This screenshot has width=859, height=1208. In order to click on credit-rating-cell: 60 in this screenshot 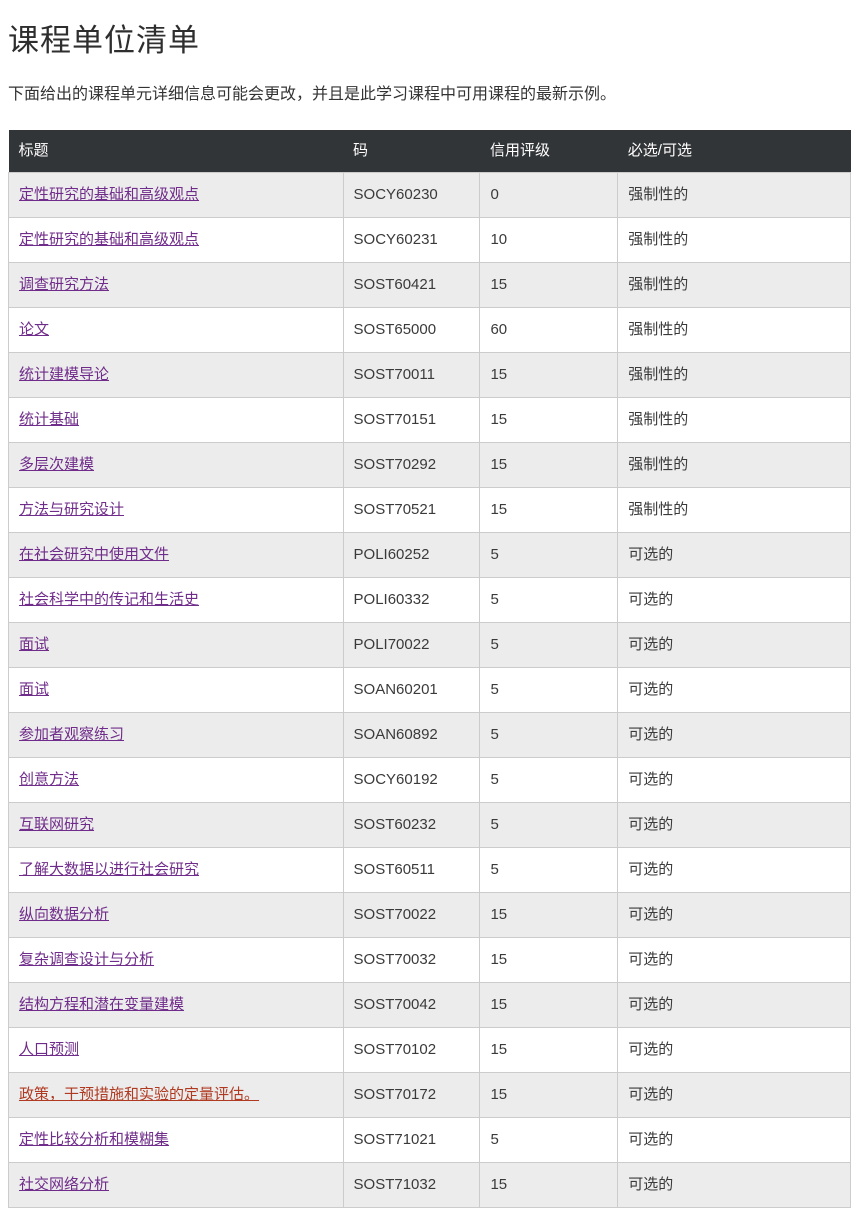, I will do `click(549, 330)`.